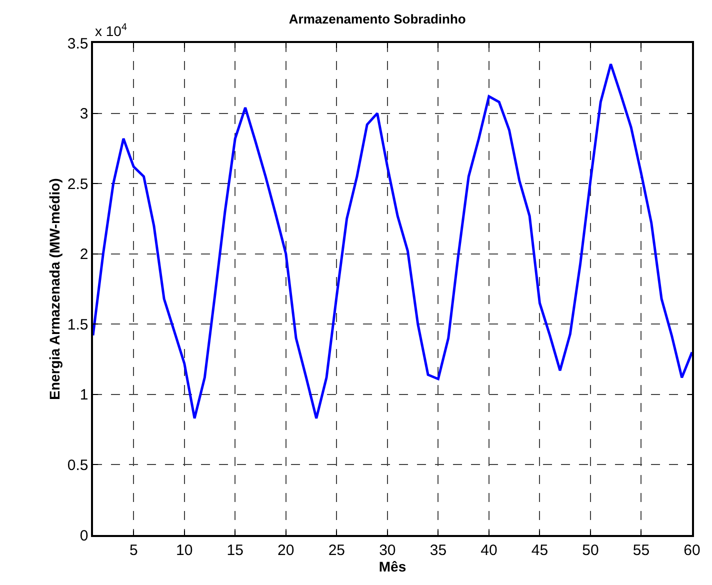 The width and height of the screenshot is (712, 585). Describe the element at coordinates (235, 550) in the screenshot. I see `x-tick-label: 15` at that location.